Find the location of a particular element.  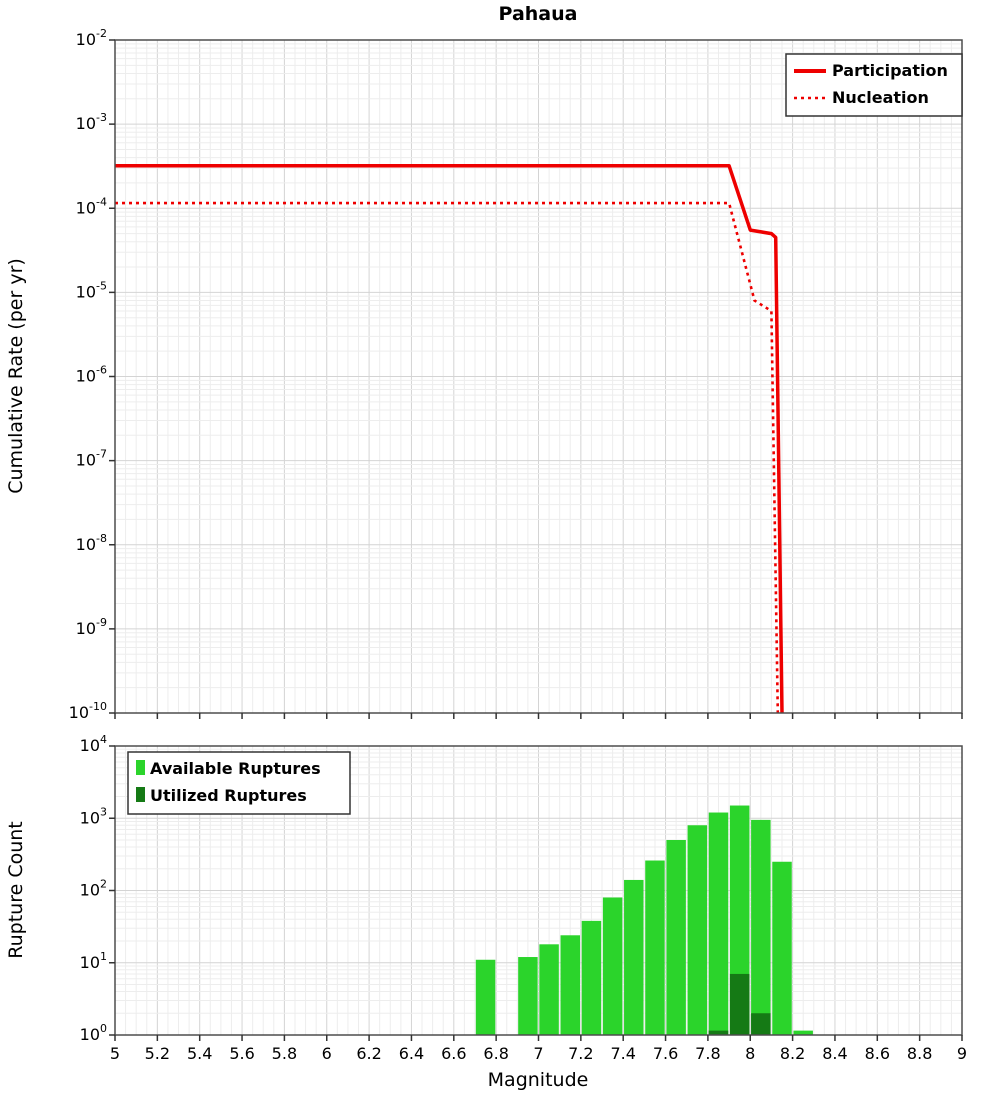

x-tick-label: 5.8 is located at coordinates (284, 1053).